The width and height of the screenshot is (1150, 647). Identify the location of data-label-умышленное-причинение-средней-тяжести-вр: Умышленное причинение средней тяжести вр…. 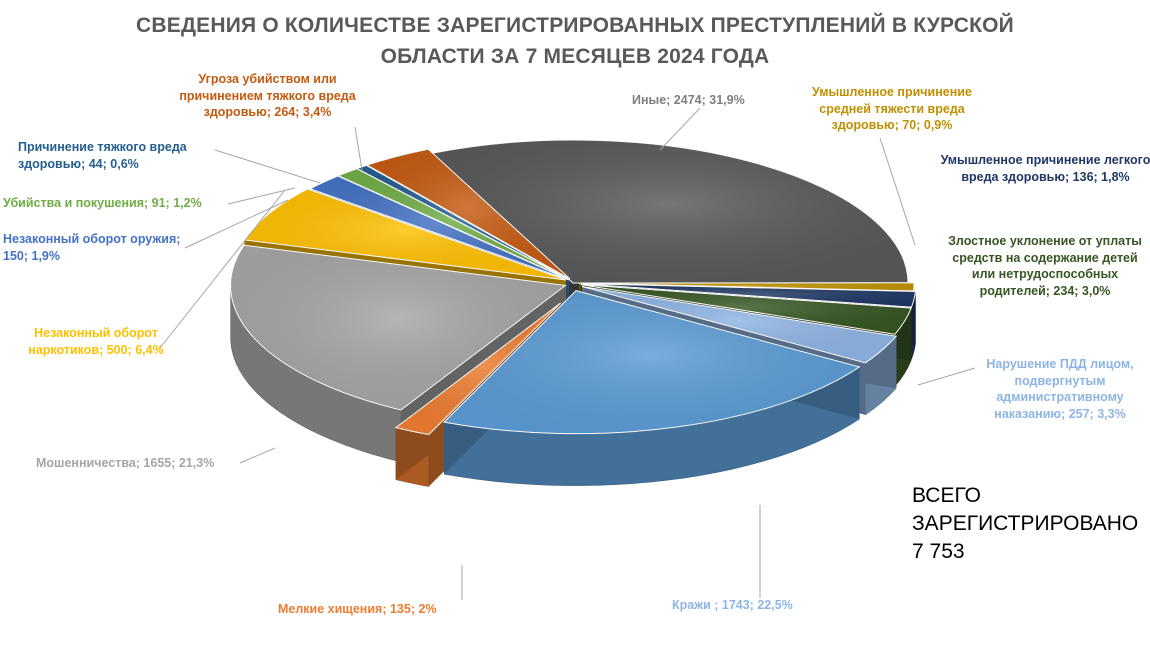
(892, 108).